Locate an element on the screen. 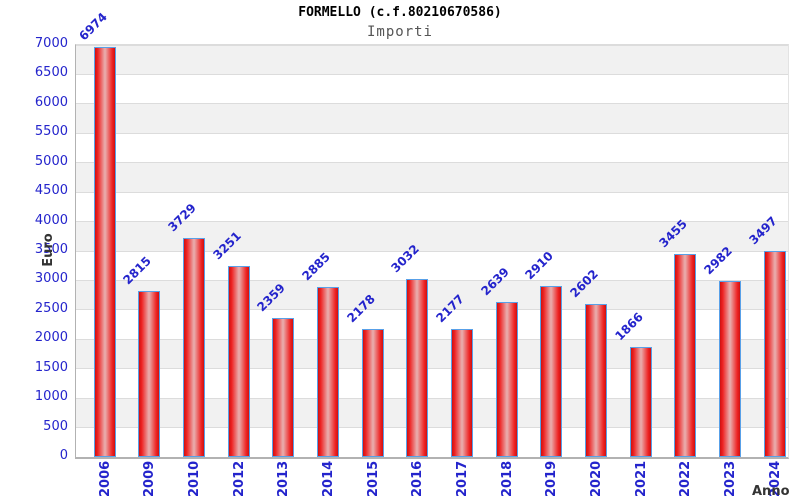  x-tick-label: 2009 is located at coordinates (150, 478).